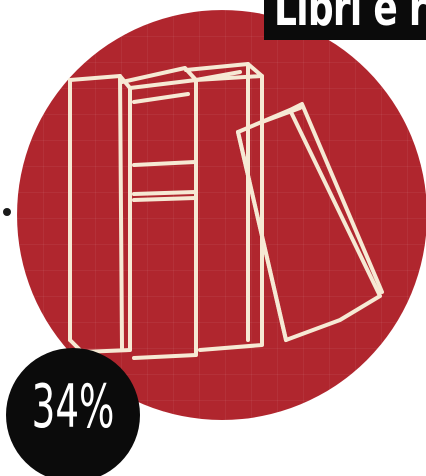 Image resolution: width=426 pixels, height=476 pixels. I want to click on percent-badge: 34%, so click(73, 412).